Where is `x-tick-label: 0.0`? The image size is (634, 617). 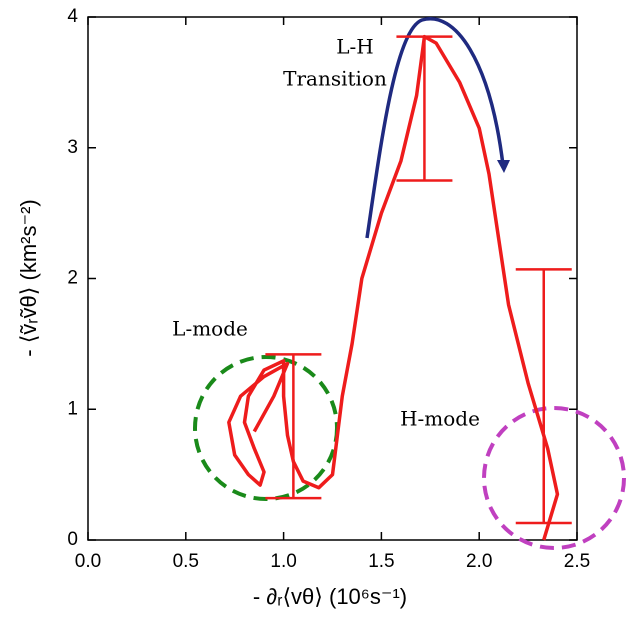
x-tick-label: 0.0 is located at coordinates (88, 561).